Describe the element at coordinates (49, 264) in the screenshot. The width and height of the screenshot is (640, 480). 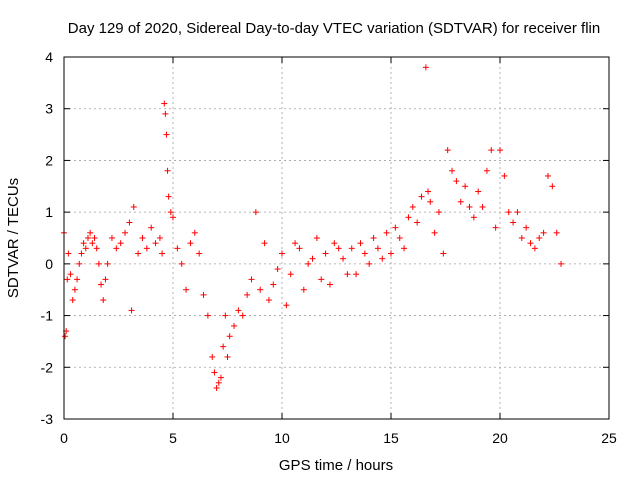
I see `y-tick-label: 0` at that location.